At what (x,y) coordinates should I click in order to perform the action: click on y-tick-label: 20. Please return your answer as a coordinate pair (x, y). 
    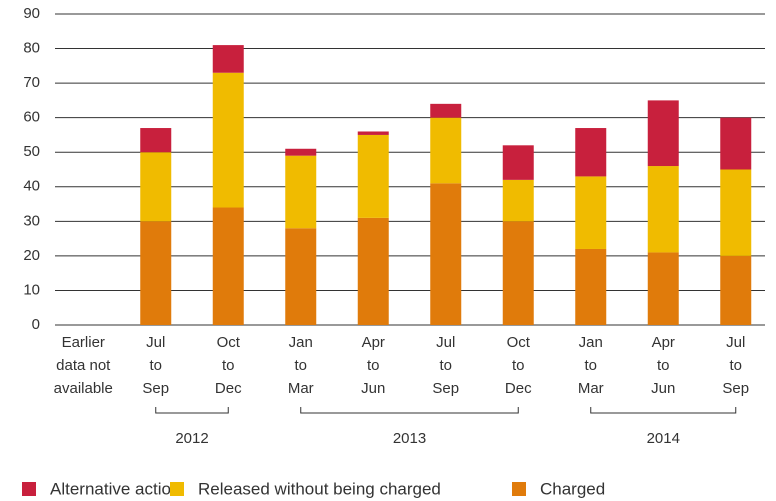
    Looking at the image, I should click on (31, 255).